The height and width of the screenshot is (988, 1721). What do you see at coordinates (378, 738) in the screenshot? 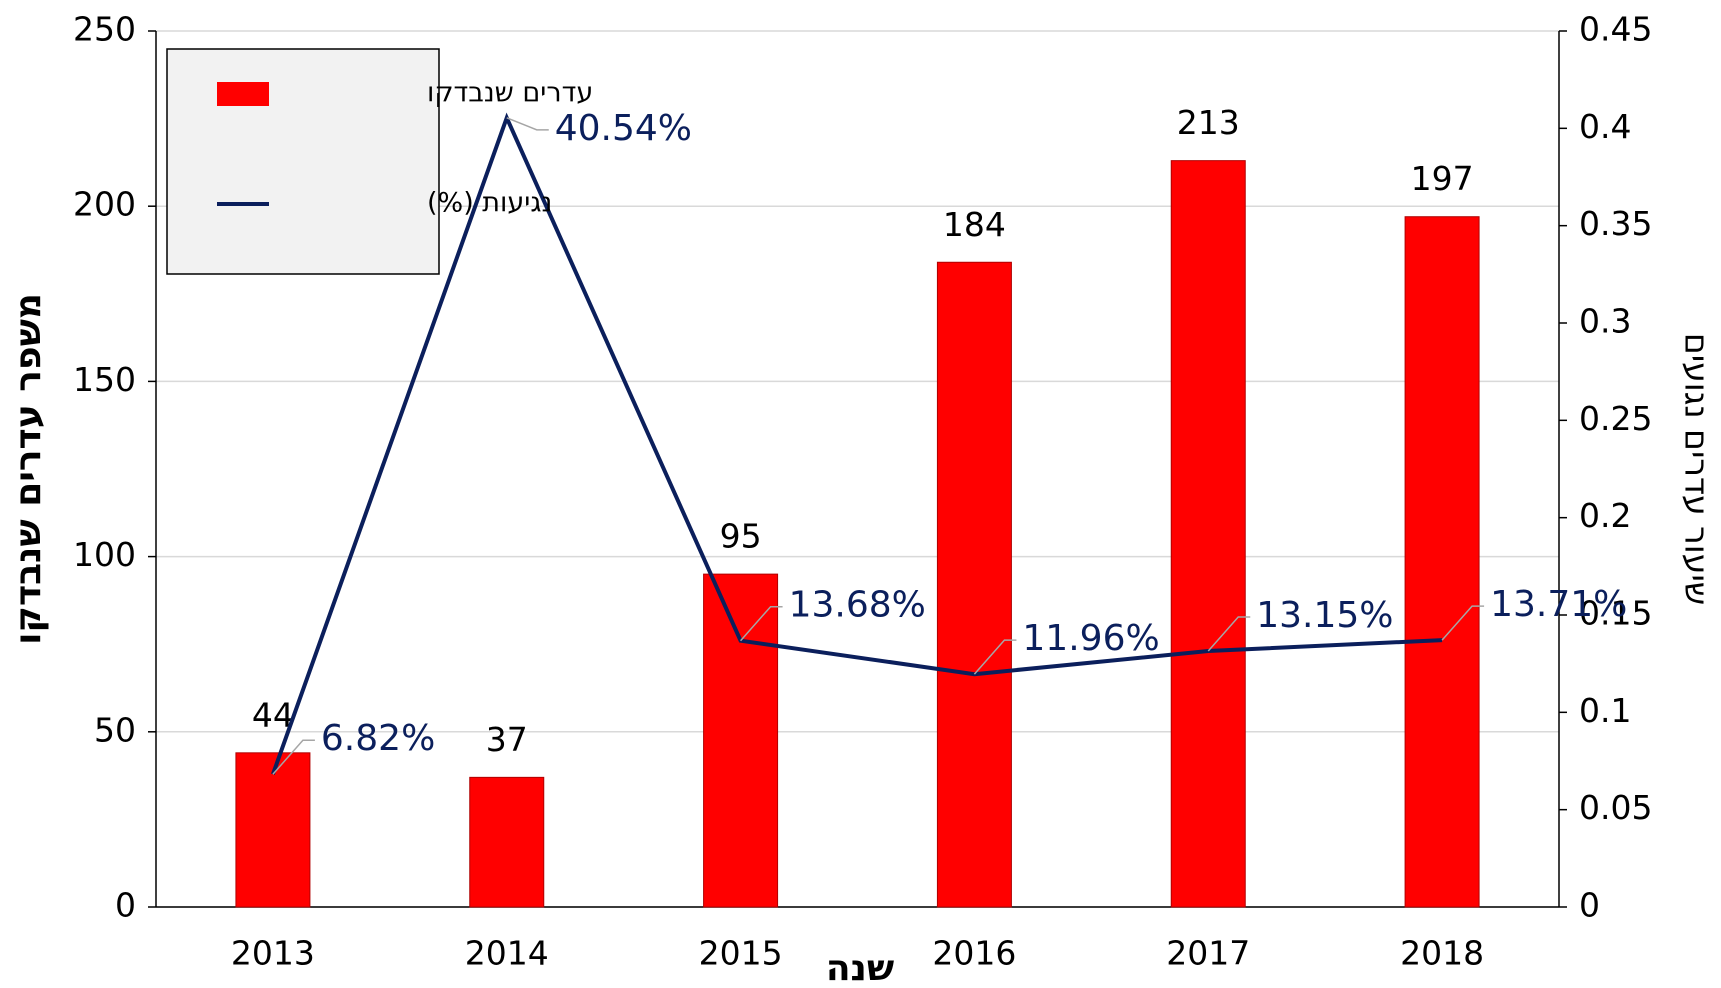
I see `line-value-label: 6.82%` at bounding box center [378, 738].